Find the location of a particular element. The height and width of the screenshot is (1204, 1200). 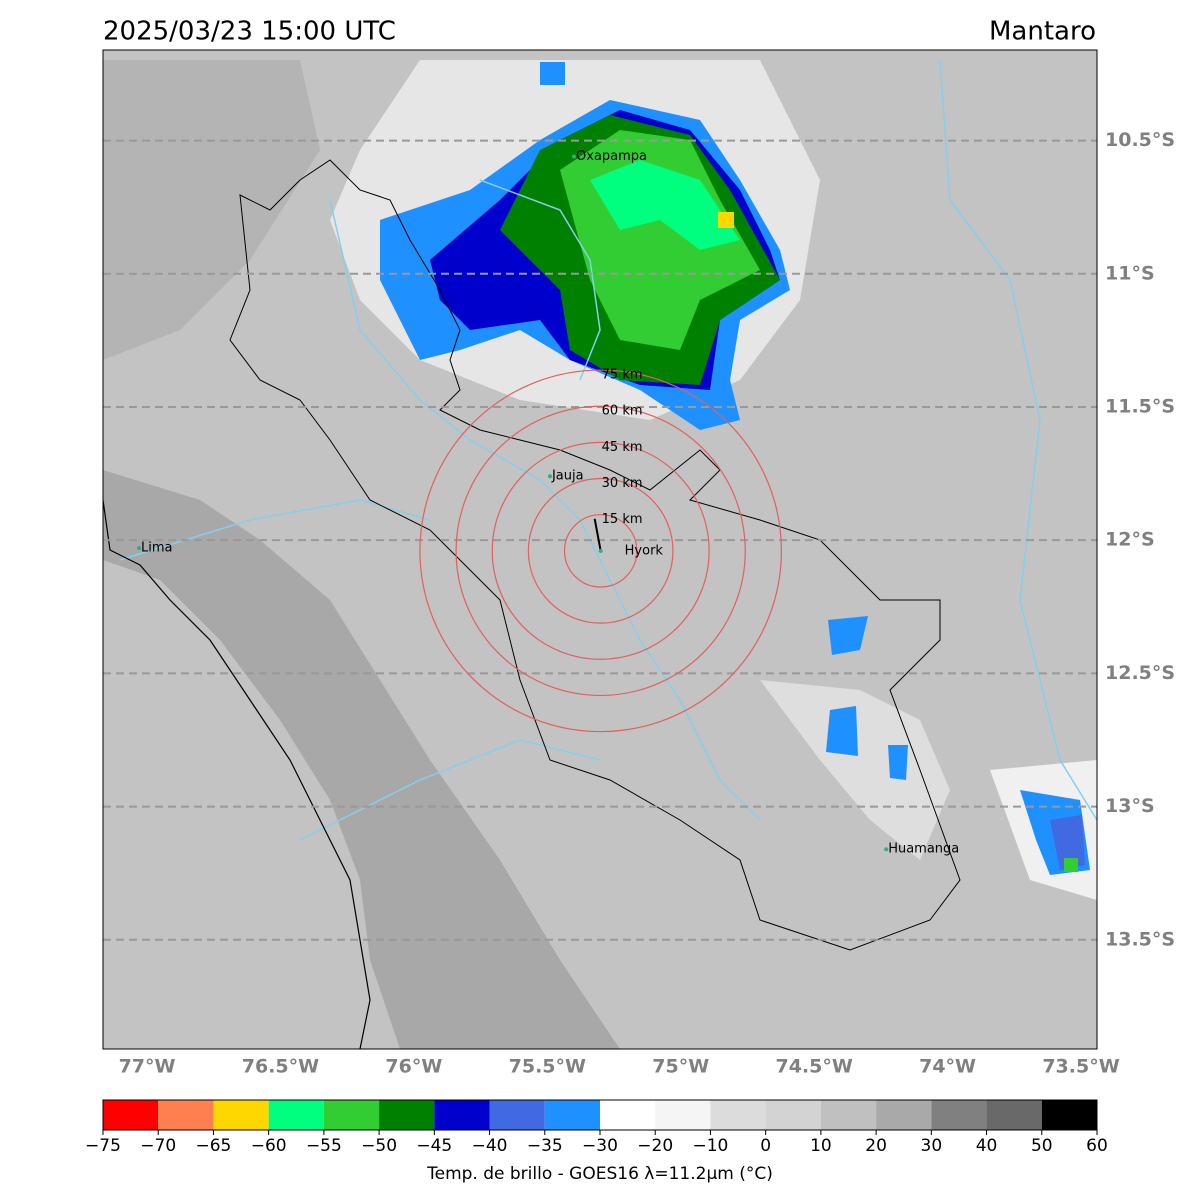

lon-tick-label: 73.5°W is located at coordinates (1080, 1067).